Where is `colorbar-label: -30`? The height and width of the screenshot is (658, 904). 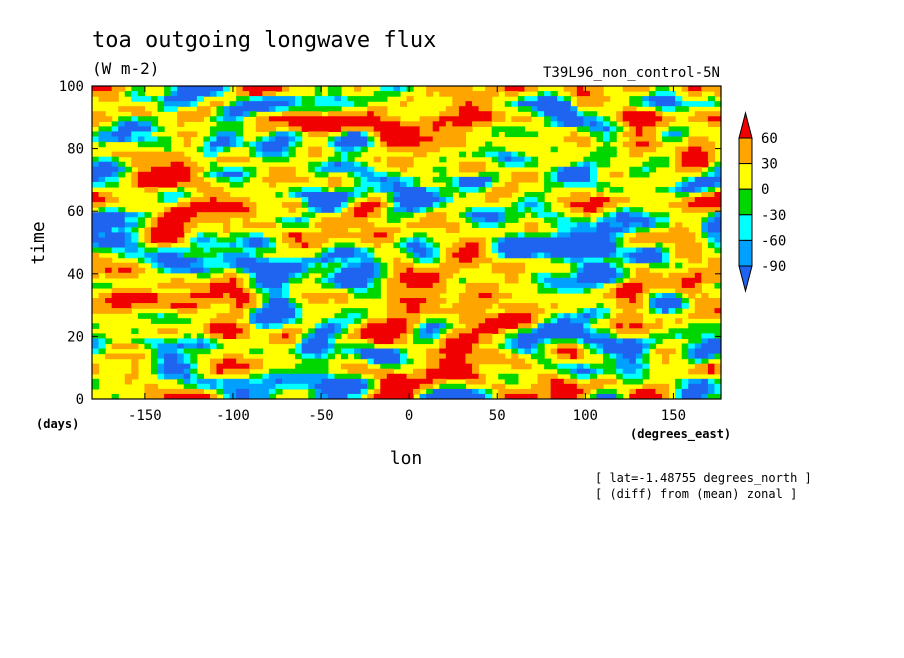
colorbar-label: -30 is located at coordinates (773, 216).